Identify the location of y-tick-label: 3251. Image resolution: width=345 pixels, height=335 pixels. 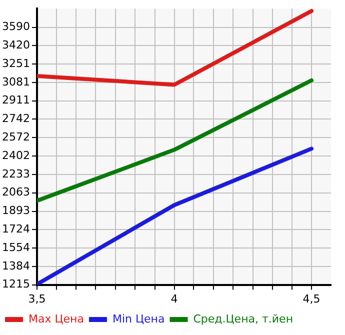
(16, 63).